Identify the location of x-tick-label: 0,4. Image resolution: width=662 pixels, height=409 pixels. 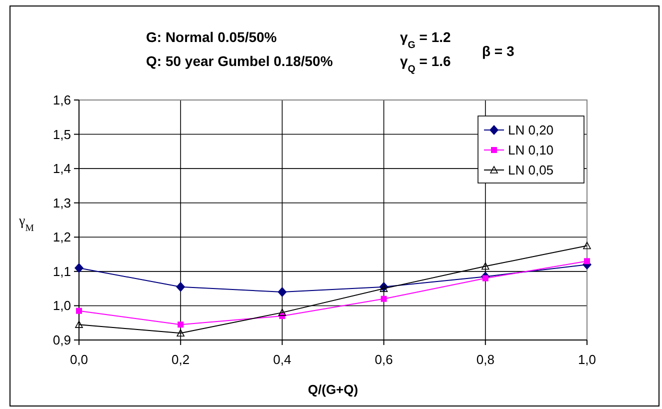
(282, 359).